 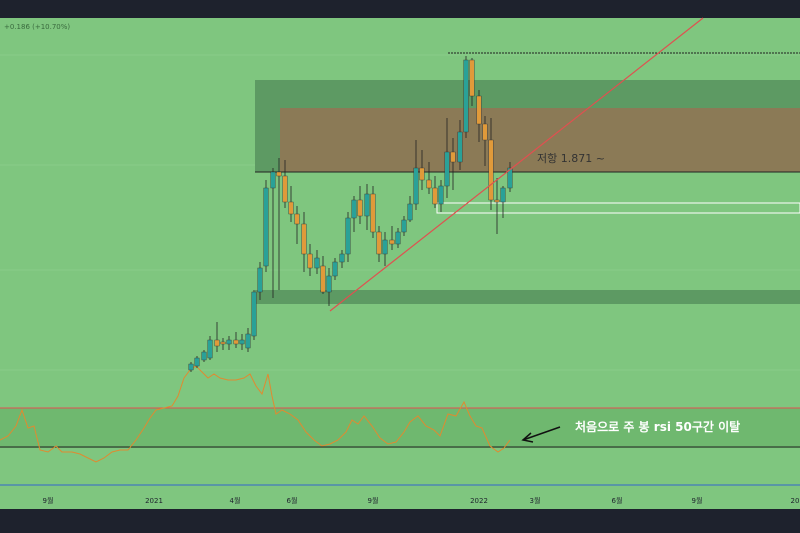 What do you see at coordinates (479, 501) in the screenshot?
I see `x-tick-label: 2022` at bounding box center [479, 501].